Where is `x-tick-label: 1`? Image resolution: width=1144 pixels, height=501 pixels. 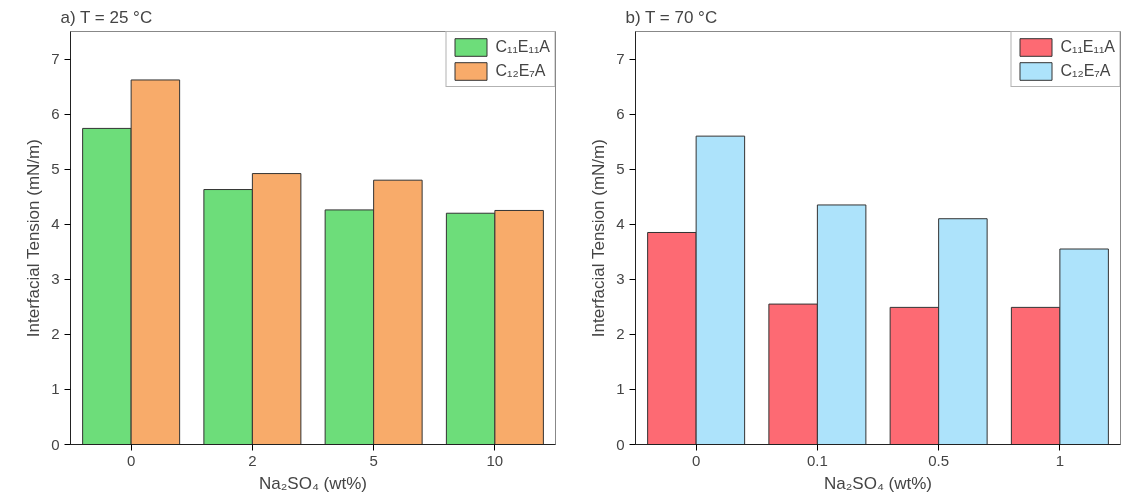
x-tick-label: 1 is located at coordinates (1060, 460).